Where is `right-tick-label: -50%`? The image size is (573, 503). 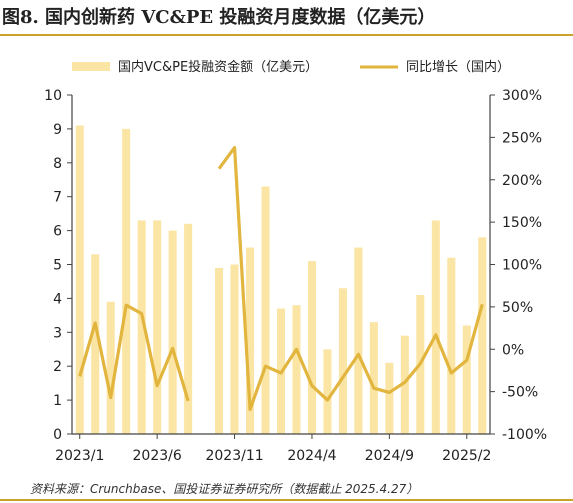 right-tick-label: -50% is located at coordinates (520, 393).